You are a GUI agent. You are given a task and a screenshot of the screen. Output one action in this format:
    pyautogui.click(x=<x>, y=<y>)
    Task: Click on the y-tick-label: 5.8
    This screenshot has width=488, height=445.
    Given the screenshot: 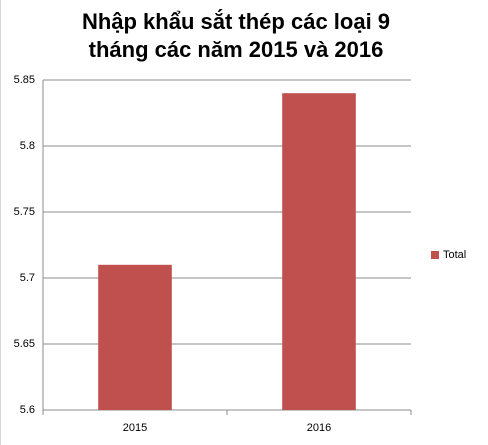 What is the action you would take?
    pyautogui.click(x=27, y=146)
    